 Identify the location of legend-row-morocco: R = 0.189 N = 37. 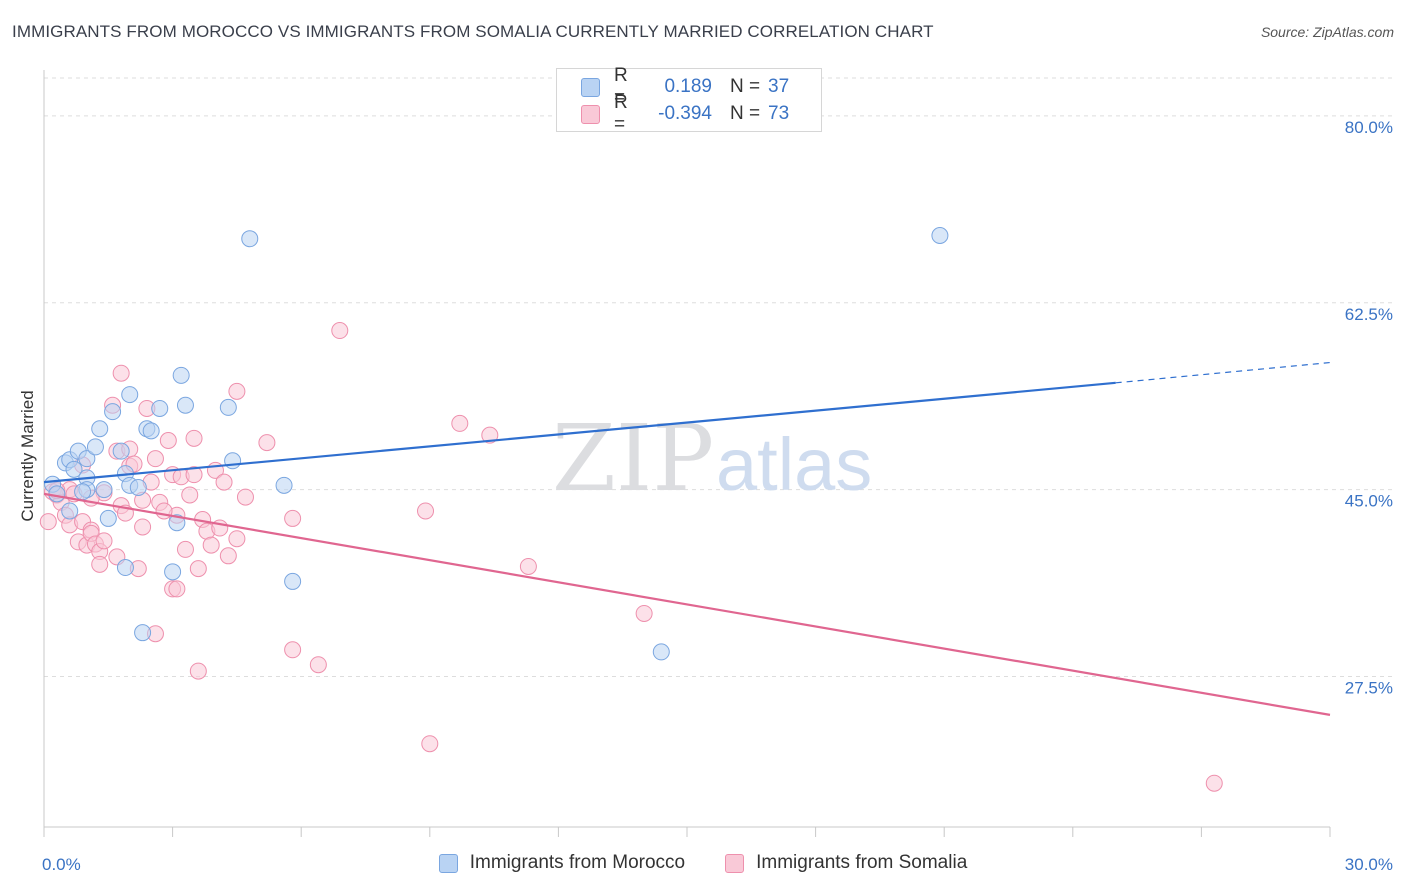
(685, 86).